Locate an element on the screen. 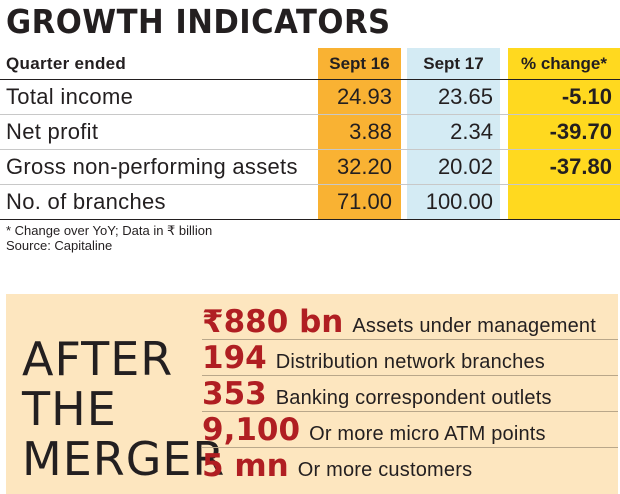  cell-change is located at coordinates (564, 202).